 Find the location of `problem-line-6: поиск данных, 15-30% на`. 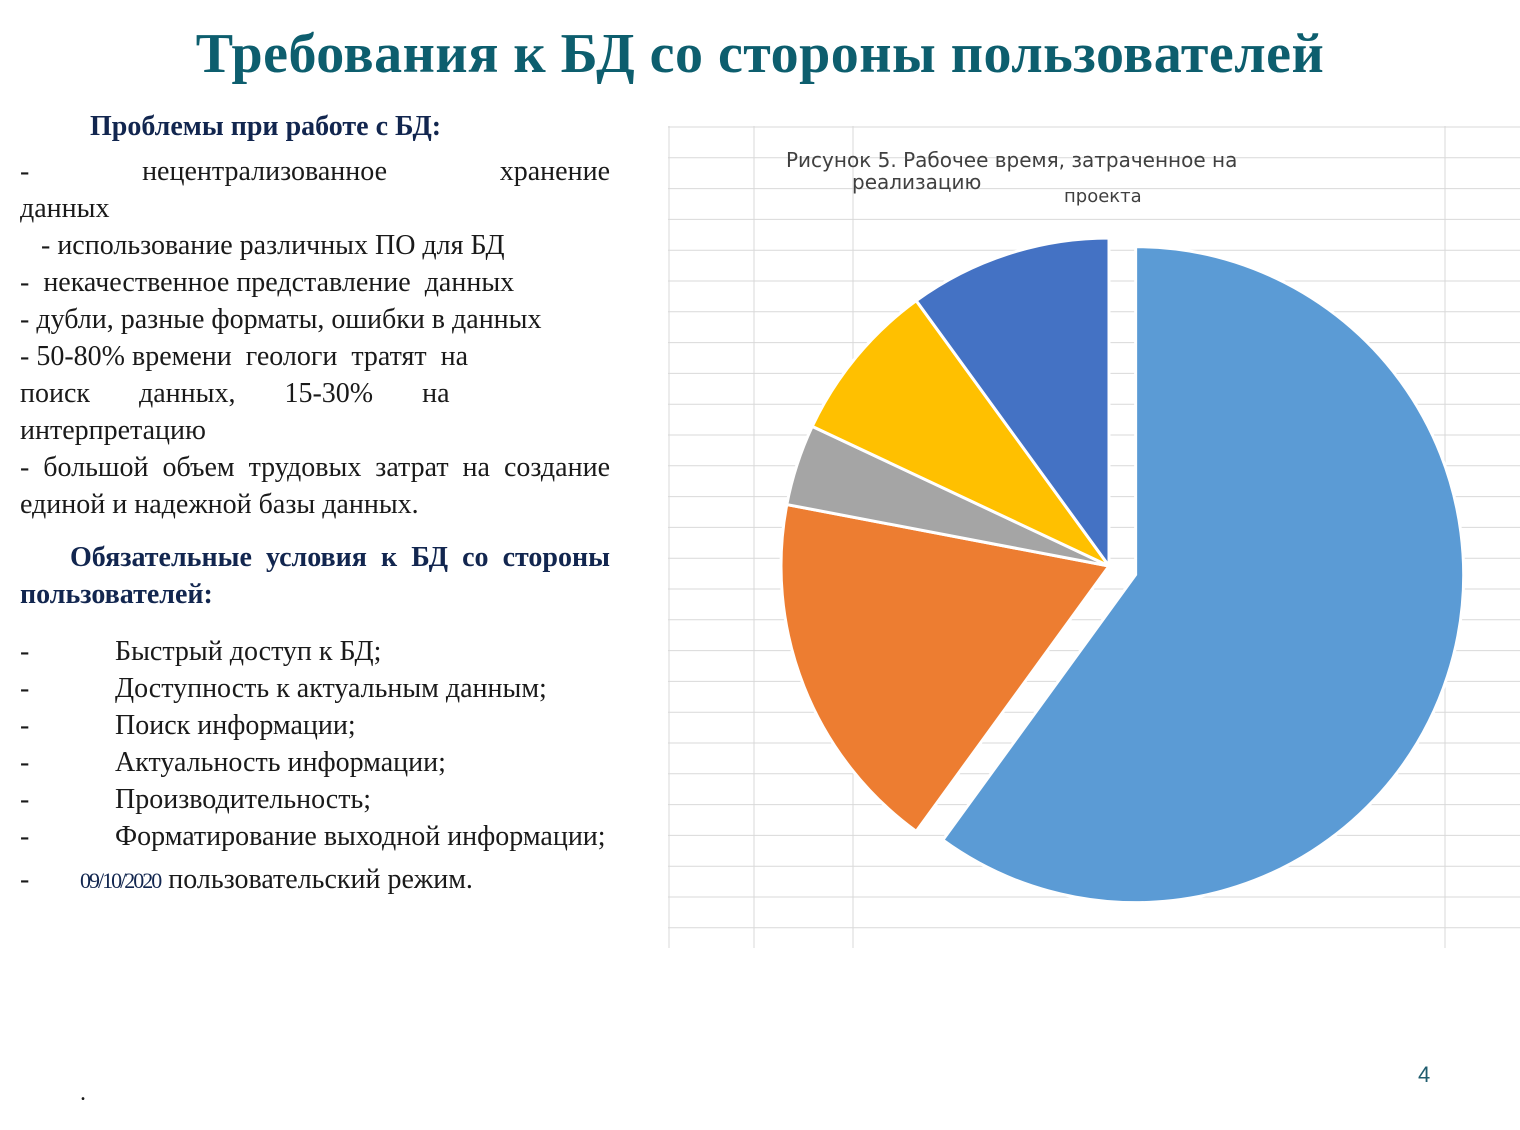

problem-line-6: поиск данных, 15-30% на is located at coordinates (235, 393).